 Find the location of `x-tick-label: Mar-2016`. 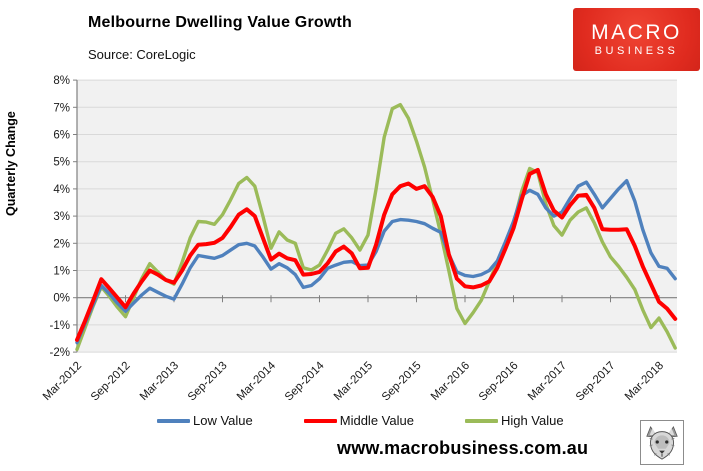

x-tick-label: Mar-2016 is located at coordinates (450, 381).